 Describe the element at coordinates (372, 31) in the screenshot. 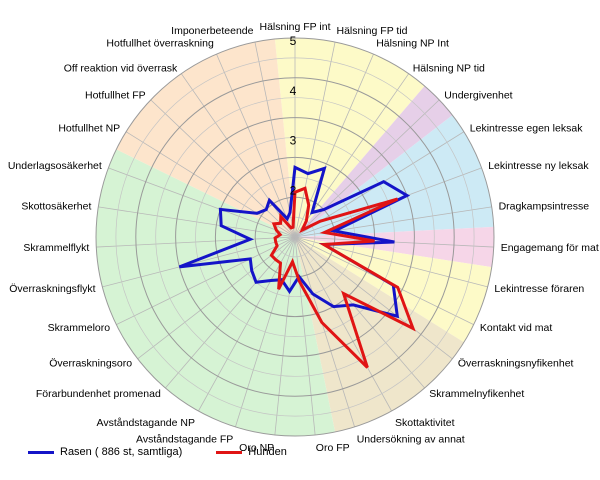

I see `category-label-1: Hälsning FP tid` at that location.